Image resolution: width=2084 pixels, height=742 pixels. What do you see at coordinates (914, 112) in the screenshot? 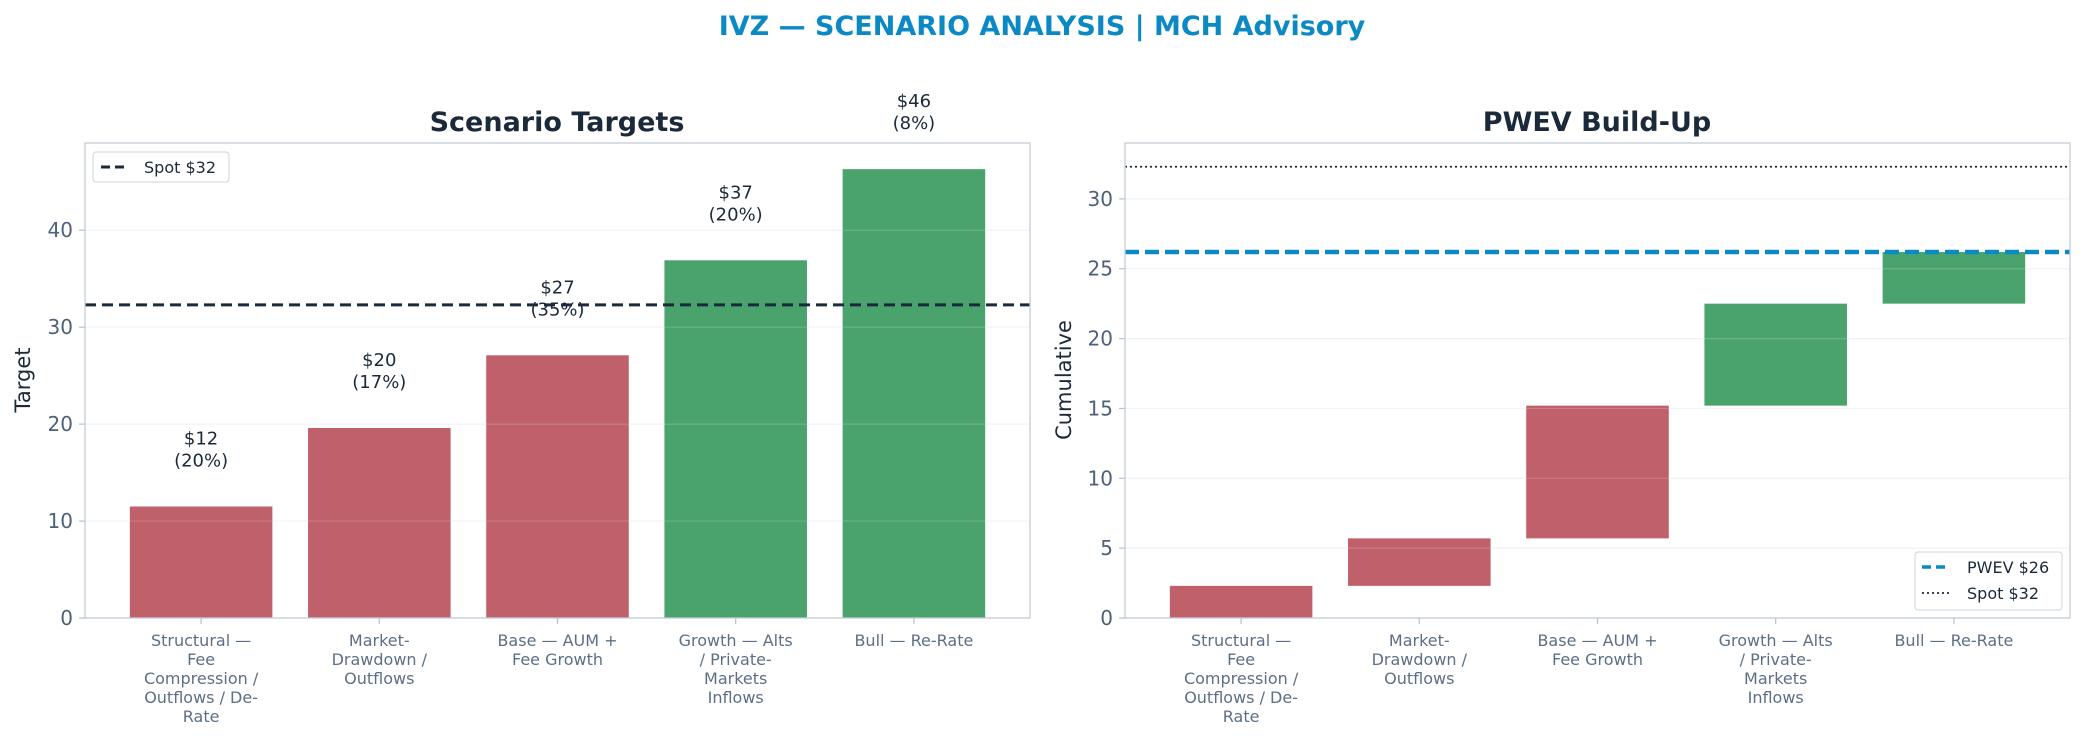
I see `data-label: $46 (8%)` at bounding box center [914, 112].